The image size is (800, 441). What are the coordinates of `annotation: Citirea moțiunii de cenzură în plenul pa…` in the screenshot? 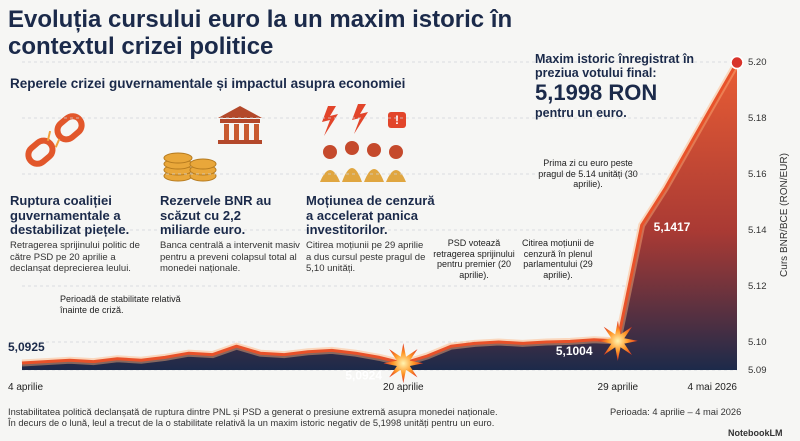 It's located at (558, 259).